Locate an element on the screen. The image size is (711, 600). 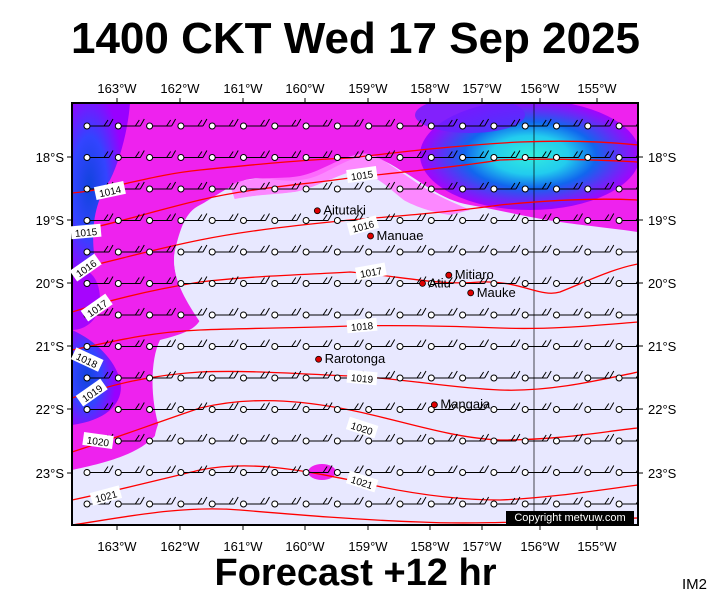
place-label: Mauke is located at coordinates (496, 292).